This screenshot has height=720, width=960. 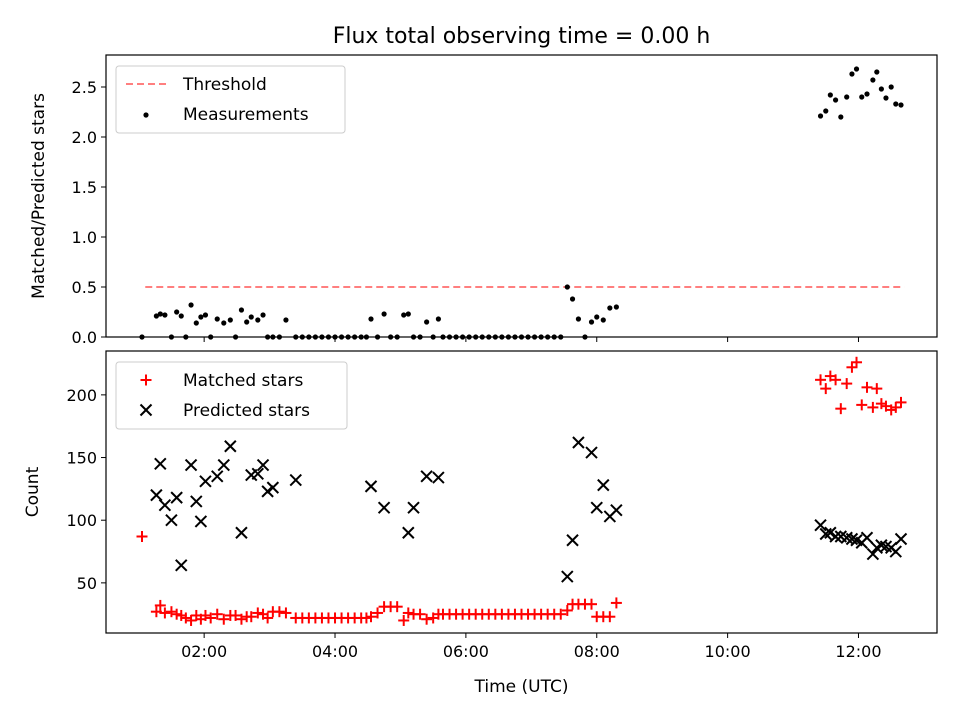 I want to click on top-y-tick-label: 2.5, so click(x=84, y=87).